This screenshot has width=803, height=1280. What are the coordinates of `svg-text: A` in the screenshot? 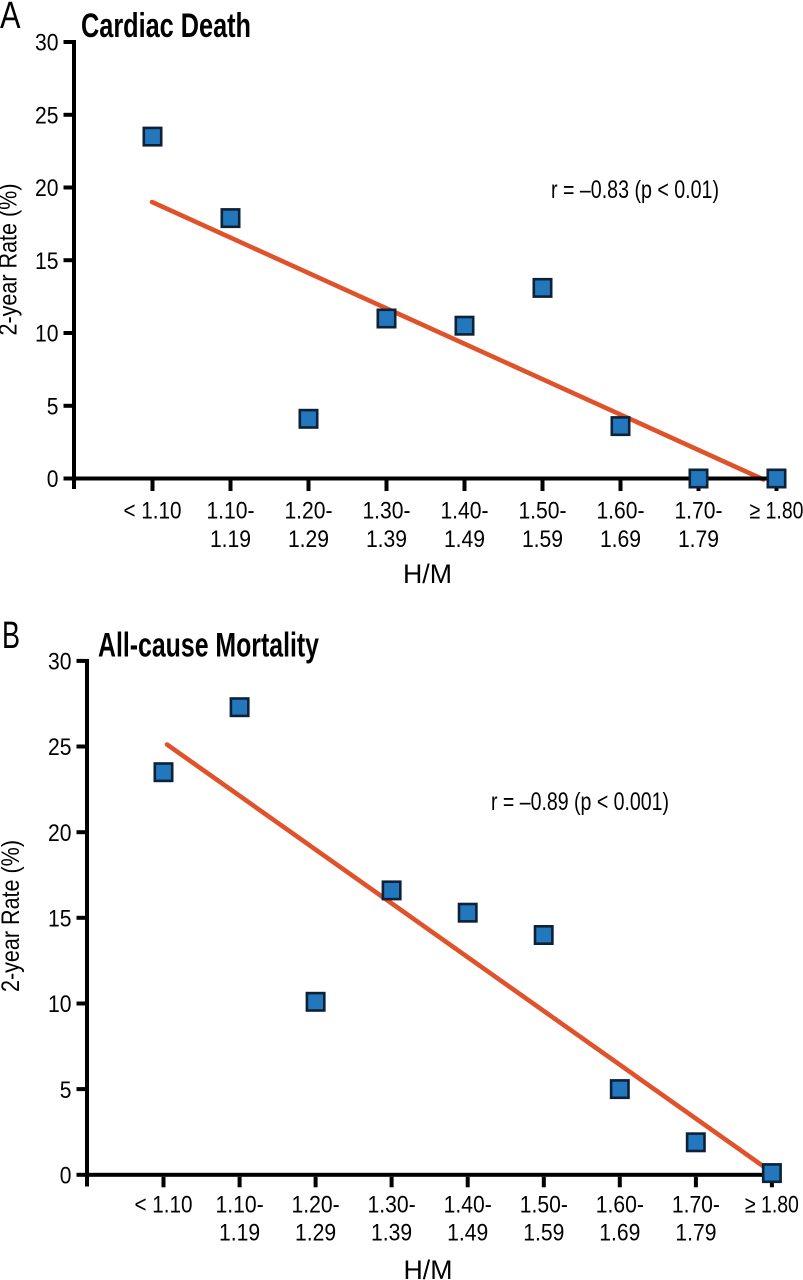 It's located at (10, 18).